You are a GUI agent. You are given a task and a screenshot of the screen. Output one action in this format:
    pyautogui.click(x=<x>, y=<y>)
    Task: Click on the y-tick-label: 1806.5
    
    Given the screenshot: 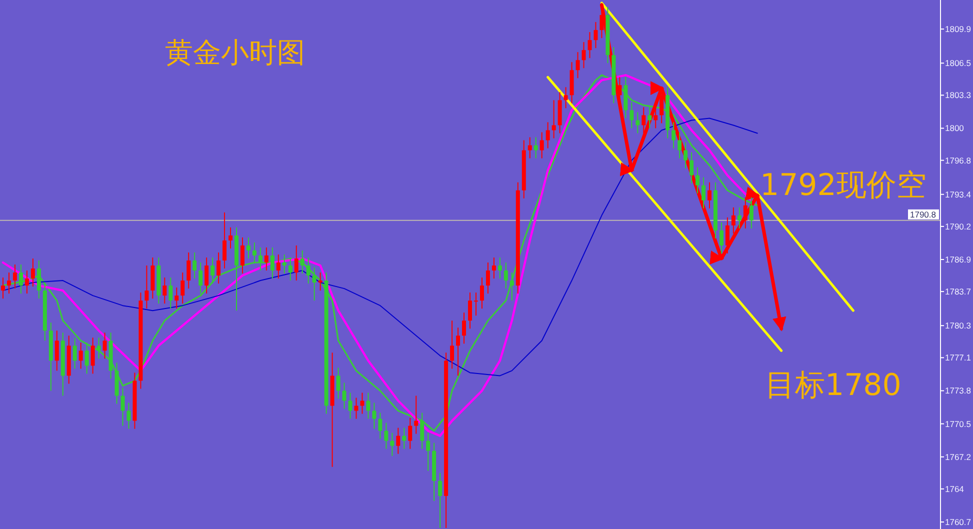 What is the action you would take?
    pyautogui.click(x=958, y=63)
    